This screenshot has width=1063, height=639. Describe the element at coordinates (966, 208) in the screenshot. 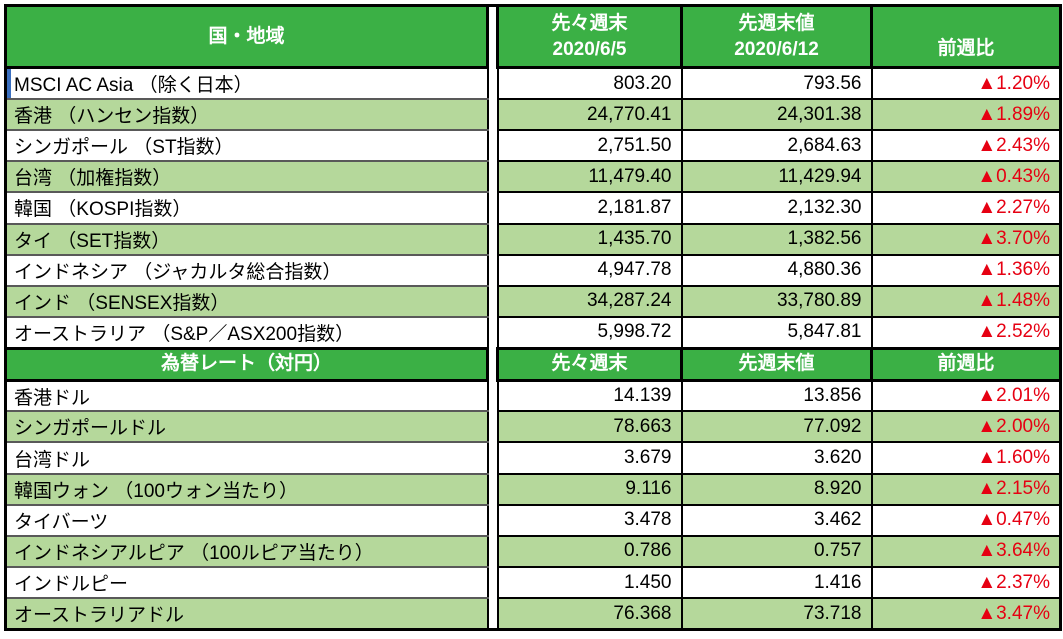

I see `change-cell: ▲2.27%` at that location.